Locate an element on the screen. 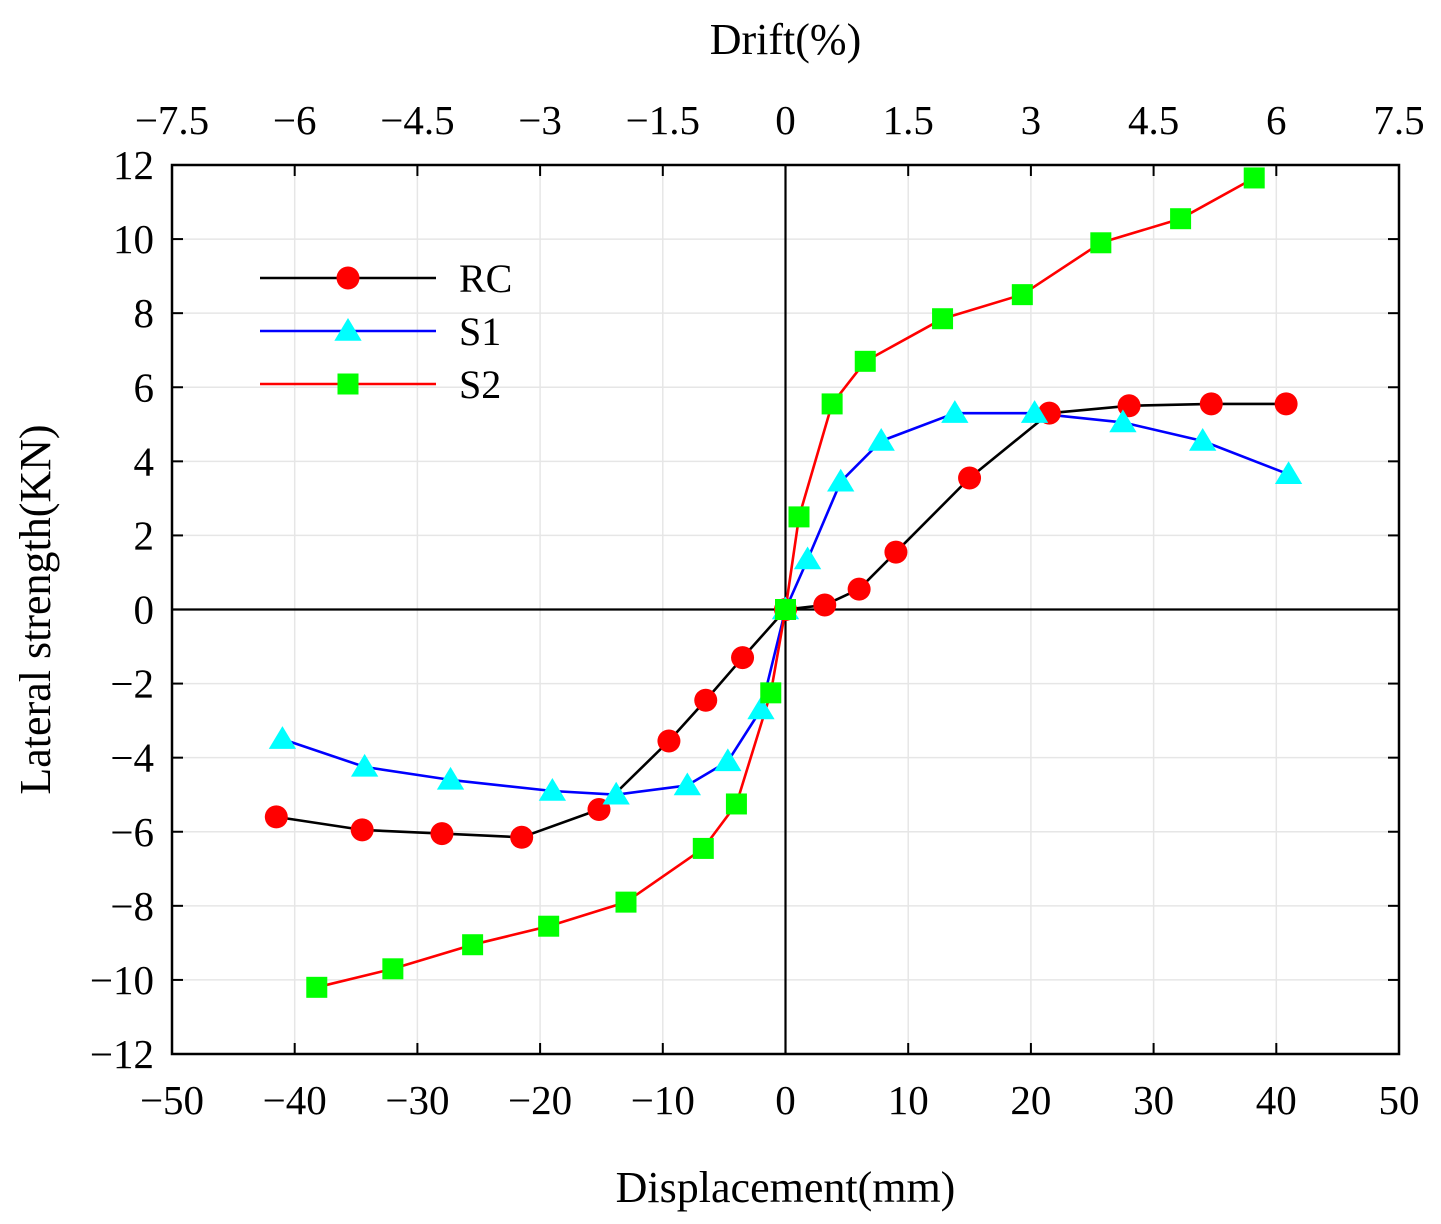 The image size is (1441, 1224). legend-label-s2: S2 is located at coordinates (480, 384).